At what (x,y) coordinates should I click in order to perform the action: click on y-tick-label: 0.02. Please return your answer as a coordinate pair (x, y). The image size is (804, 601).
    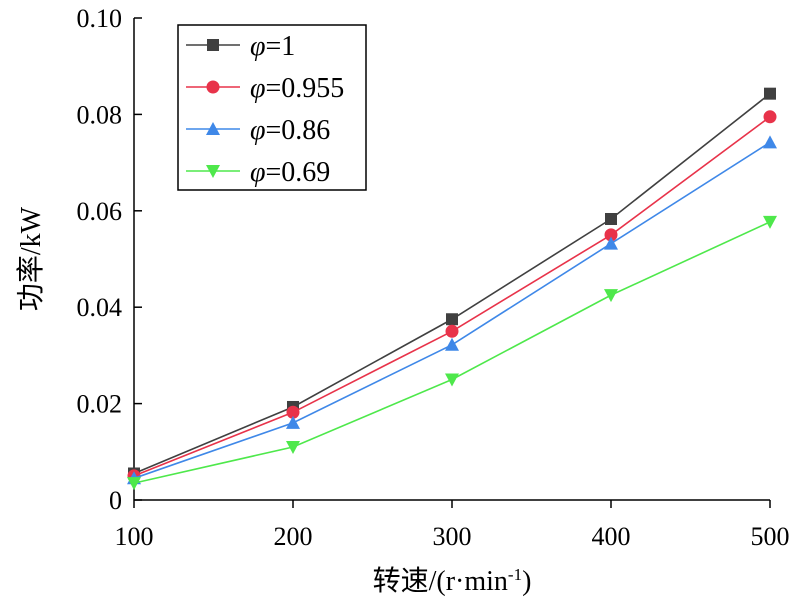
    Looking at the image, I should click on (100, 404).